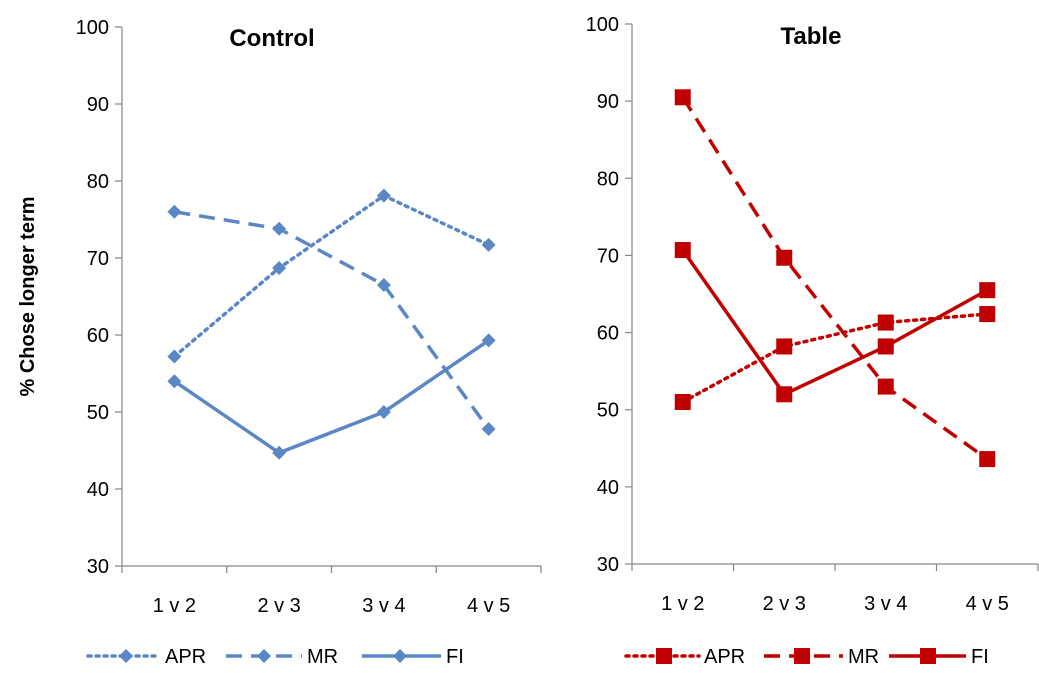  Describe the element at coordinates (271, 38) in the screenshot. I see `chart-title: Control` at that location.